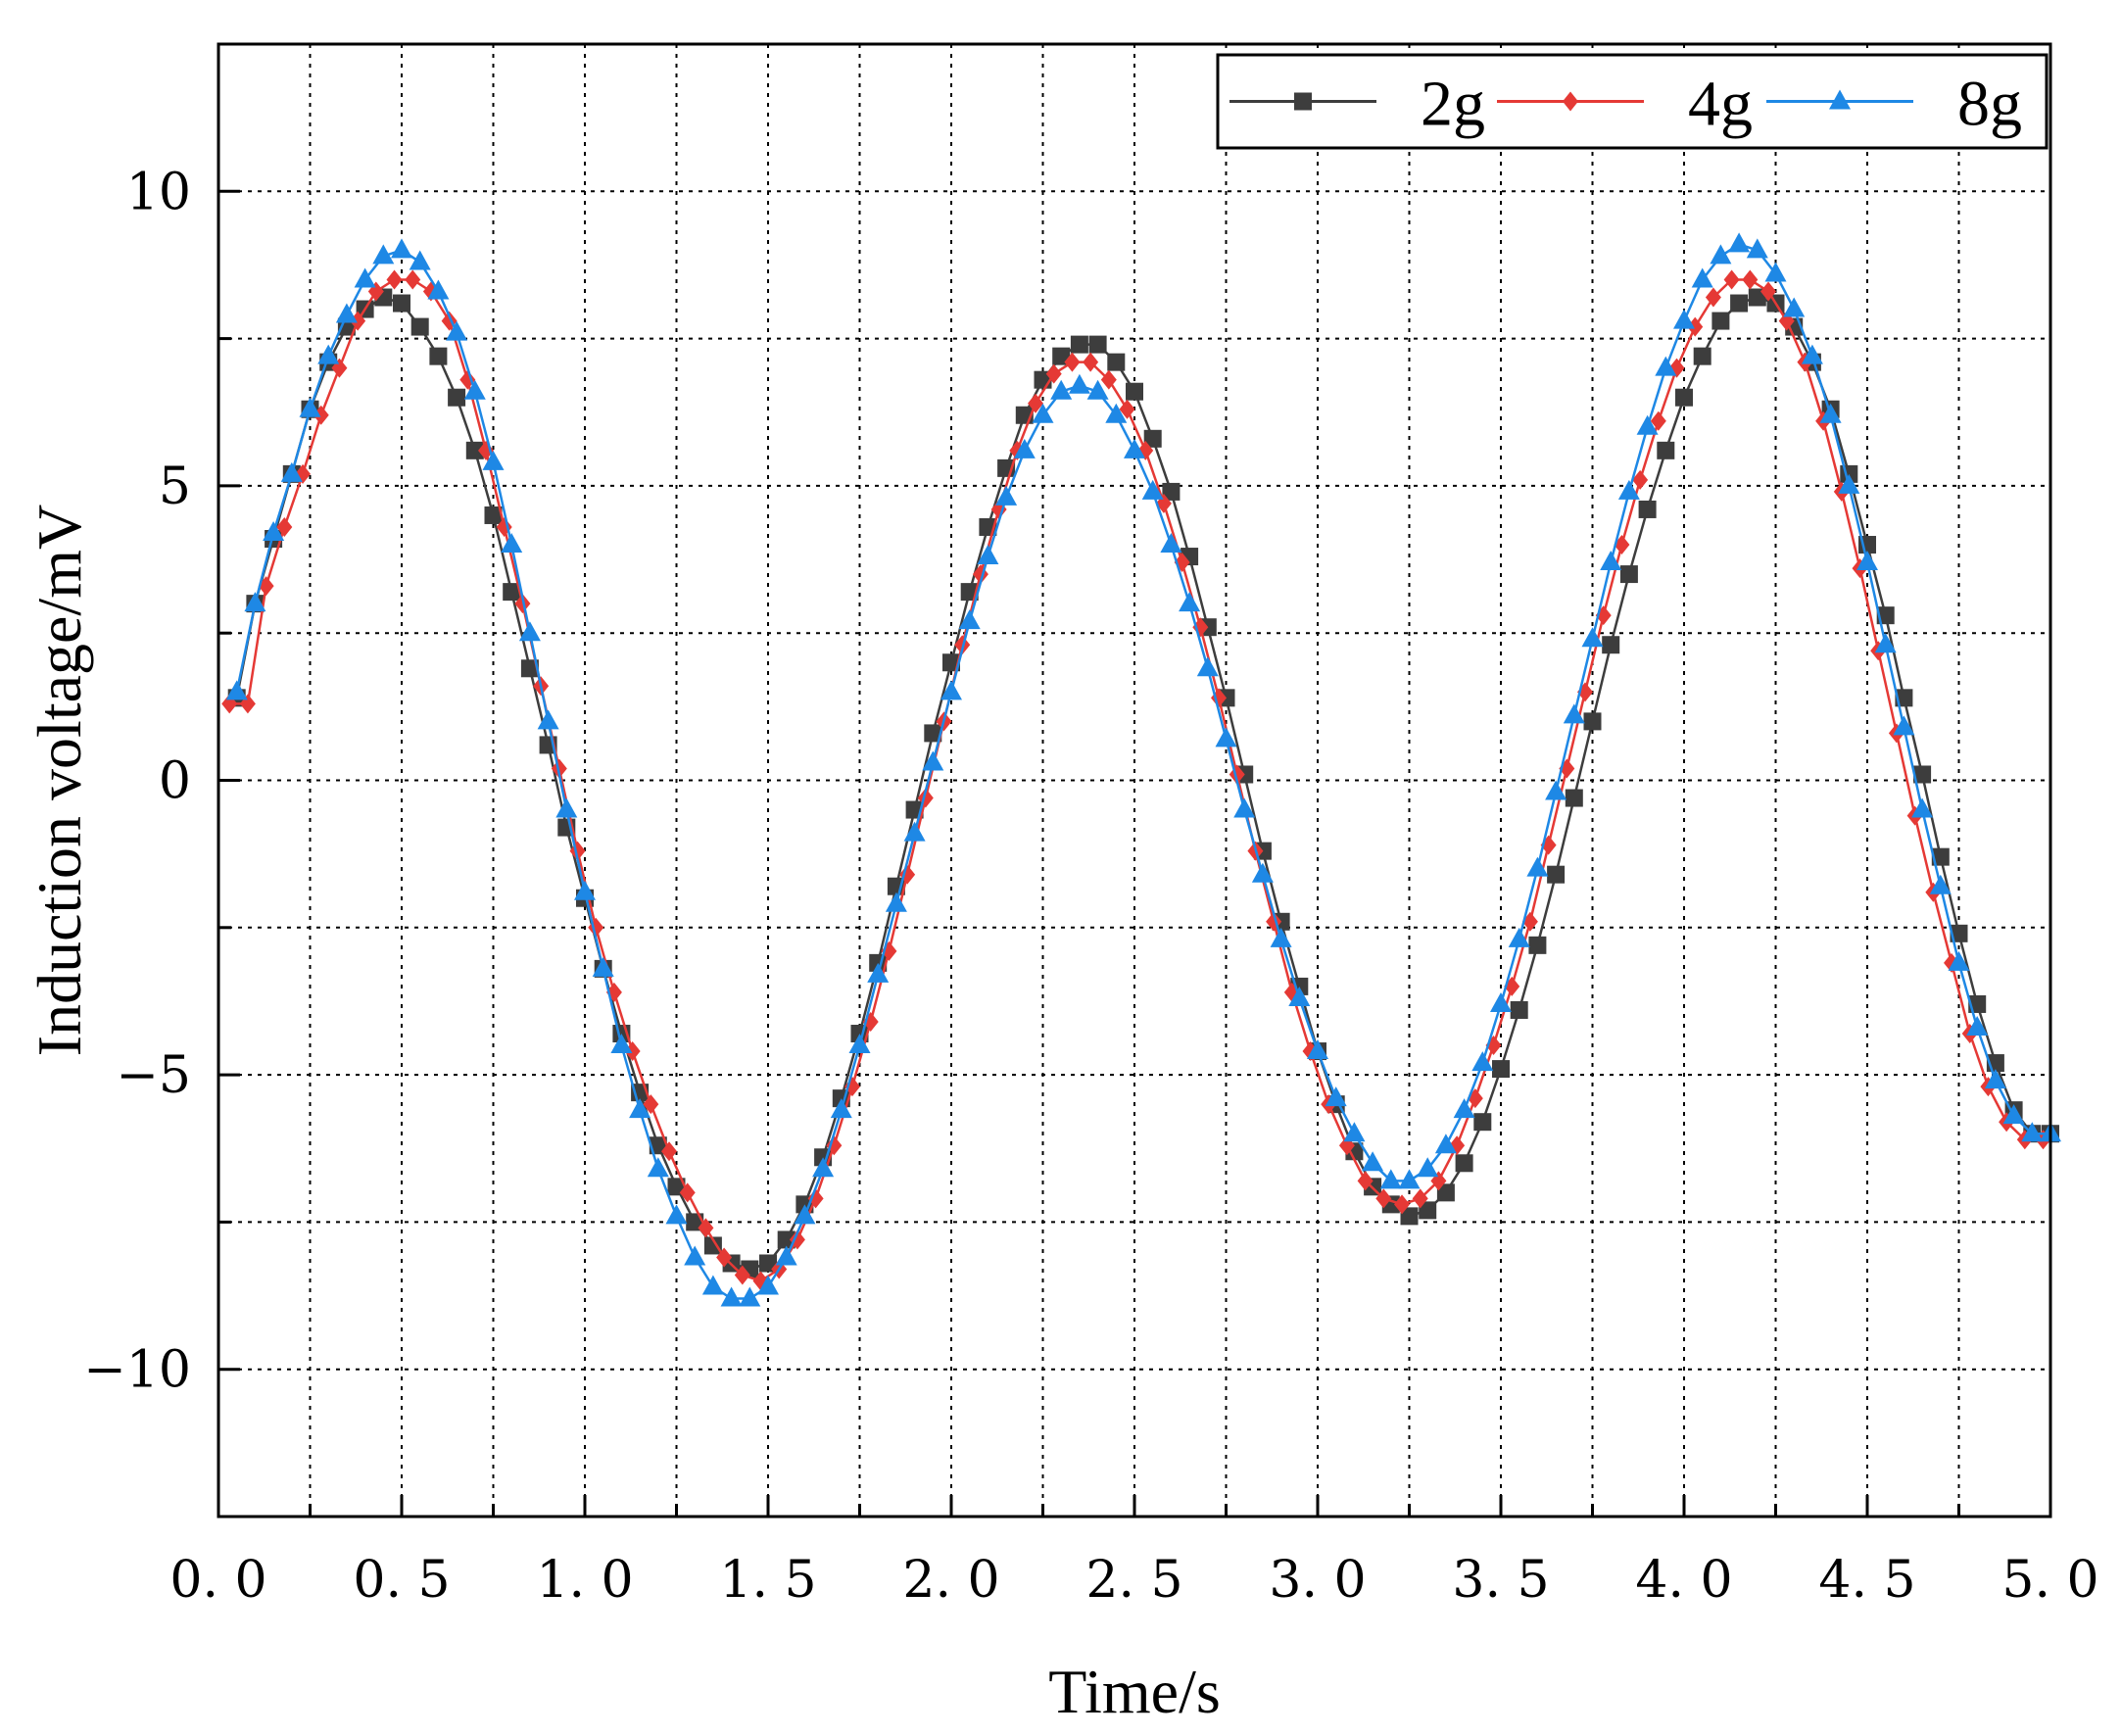 Image resolution: width=2121 pixels, height=1736 pixels. Describe the element at coordinates (153, 1075) in the screenshot. I see `y-tick-label: −5` at that location.